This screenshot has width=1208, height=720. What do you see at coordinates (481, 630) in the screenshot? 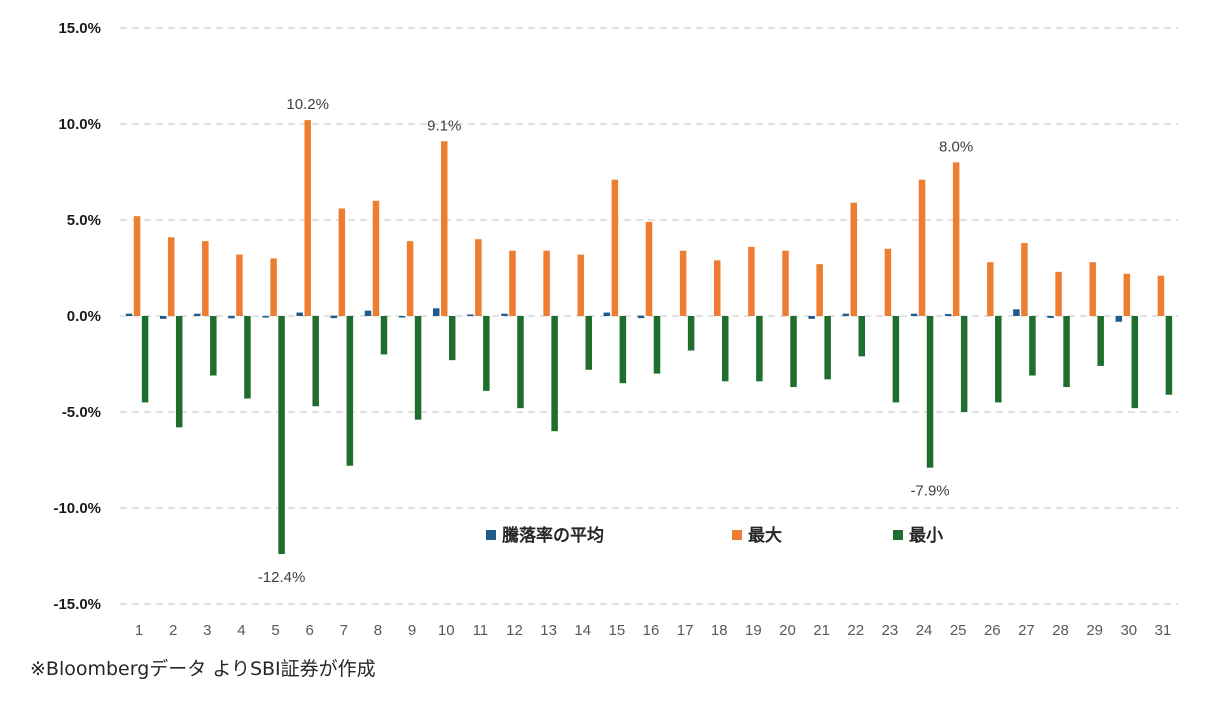
I see `x-tick-label: 11` at bounding box center [481, 630].